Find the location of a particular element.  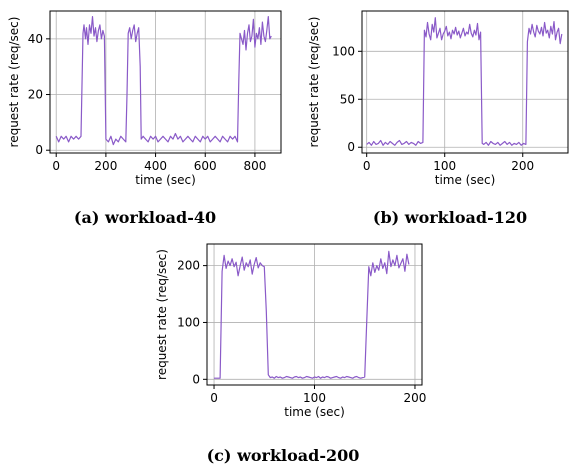

panel-caption: (c) workload-200 is located at coordinates (283, 455).